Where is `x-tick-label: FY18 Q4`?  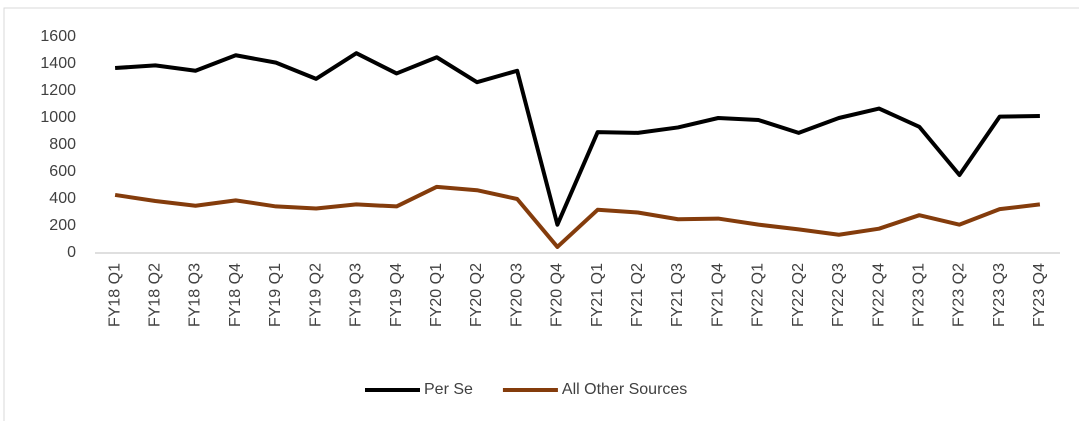
x-tick-label: FY18 Q4 is located at coordinates (235, 295).